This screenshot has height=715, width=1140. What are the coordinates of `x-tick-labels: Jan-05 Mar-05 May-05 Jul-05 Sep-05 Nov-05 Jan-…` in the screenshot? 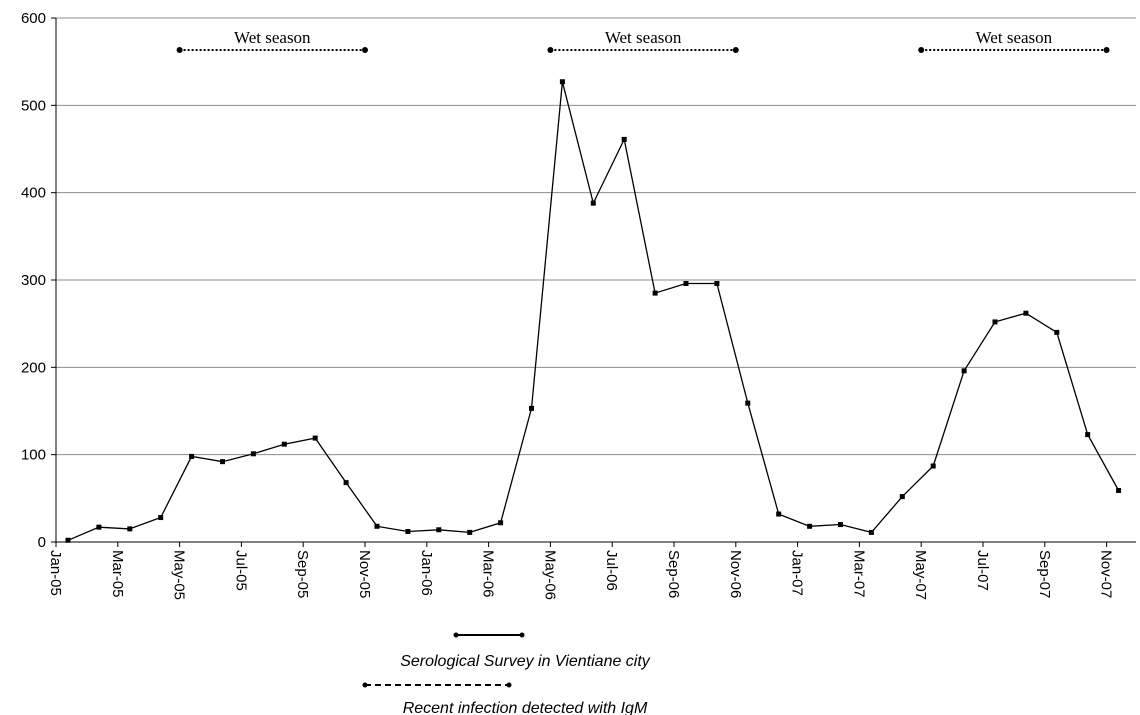 It's located at (581, 575).